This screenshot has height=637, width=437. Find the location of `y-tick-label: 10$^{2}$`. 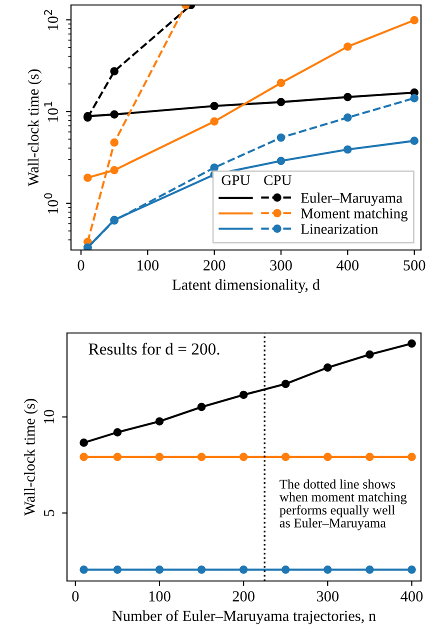

y-tick-label: 10$^{2}$ is located at coordinates (51, 20).